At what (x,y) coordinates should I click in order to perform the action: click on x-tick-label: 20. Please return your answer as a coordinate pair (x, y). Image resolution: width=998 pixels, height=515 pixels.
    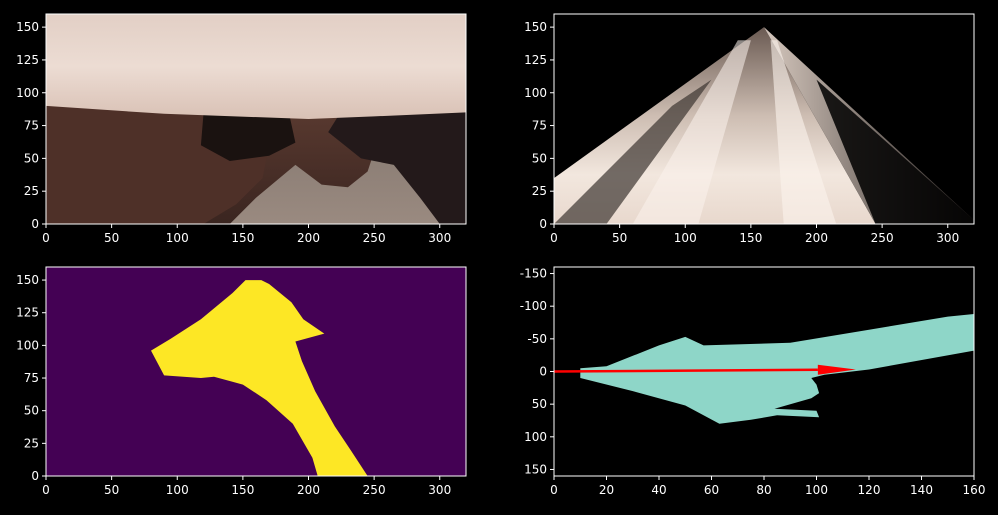
    Looking at the image, I should click on (606, 490).